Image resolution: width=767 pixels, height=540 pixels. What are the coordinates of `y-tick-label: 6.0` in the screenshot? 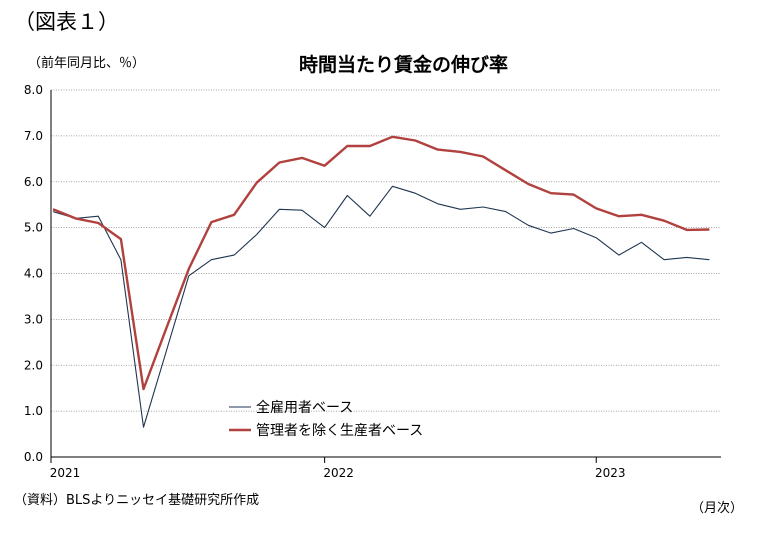 It's located at (33, 182).